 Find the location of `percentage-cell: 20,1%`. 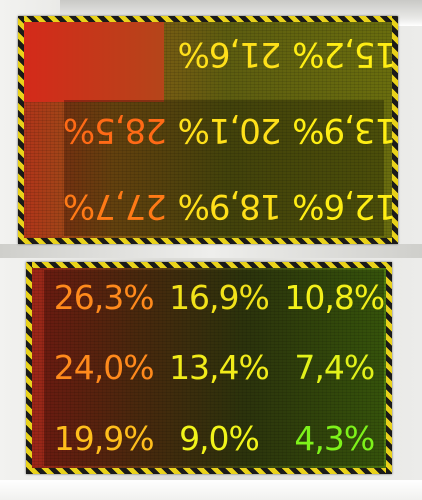

percentage-cell: 20,1% is located at coordinates (230, 130).